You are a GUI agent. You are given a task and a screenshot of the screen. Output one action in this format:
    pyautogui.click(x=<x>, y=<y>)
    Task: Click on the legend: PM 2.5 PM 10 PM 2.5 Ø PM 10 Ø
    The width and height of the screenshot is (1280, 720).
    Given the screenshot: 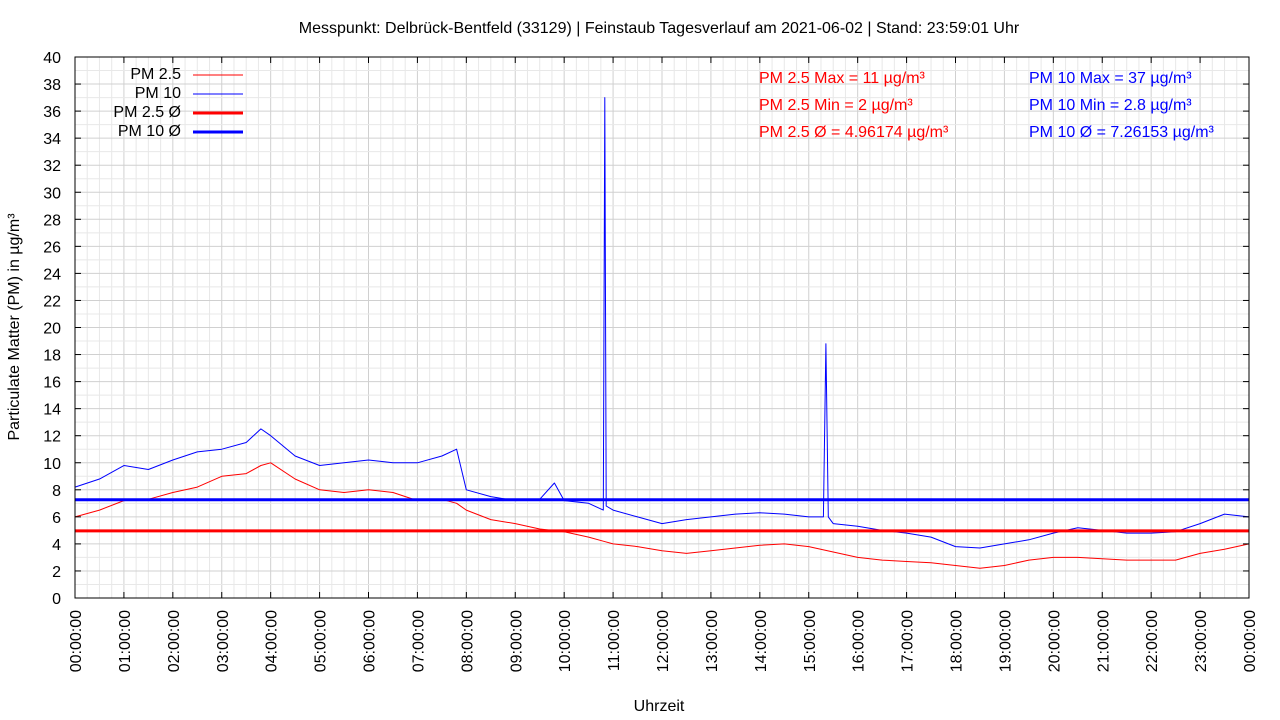 What is the action you would take?
    pyautogui.click(x=178, y=103)
    